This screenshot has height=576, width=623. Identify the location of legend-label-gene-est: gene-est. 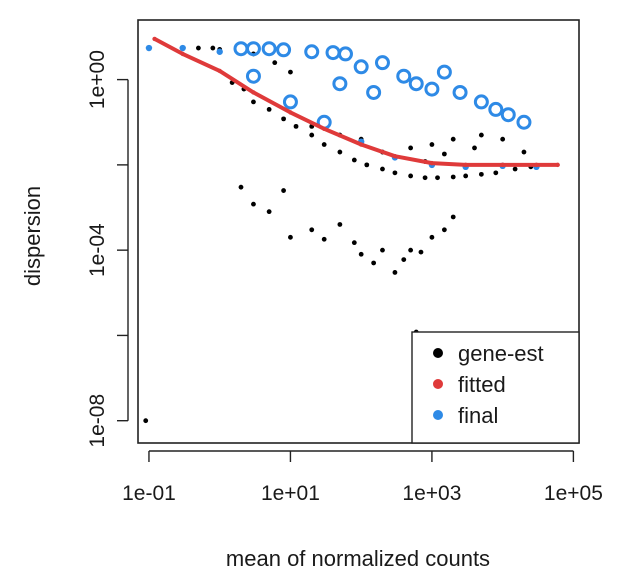
(501, 353).